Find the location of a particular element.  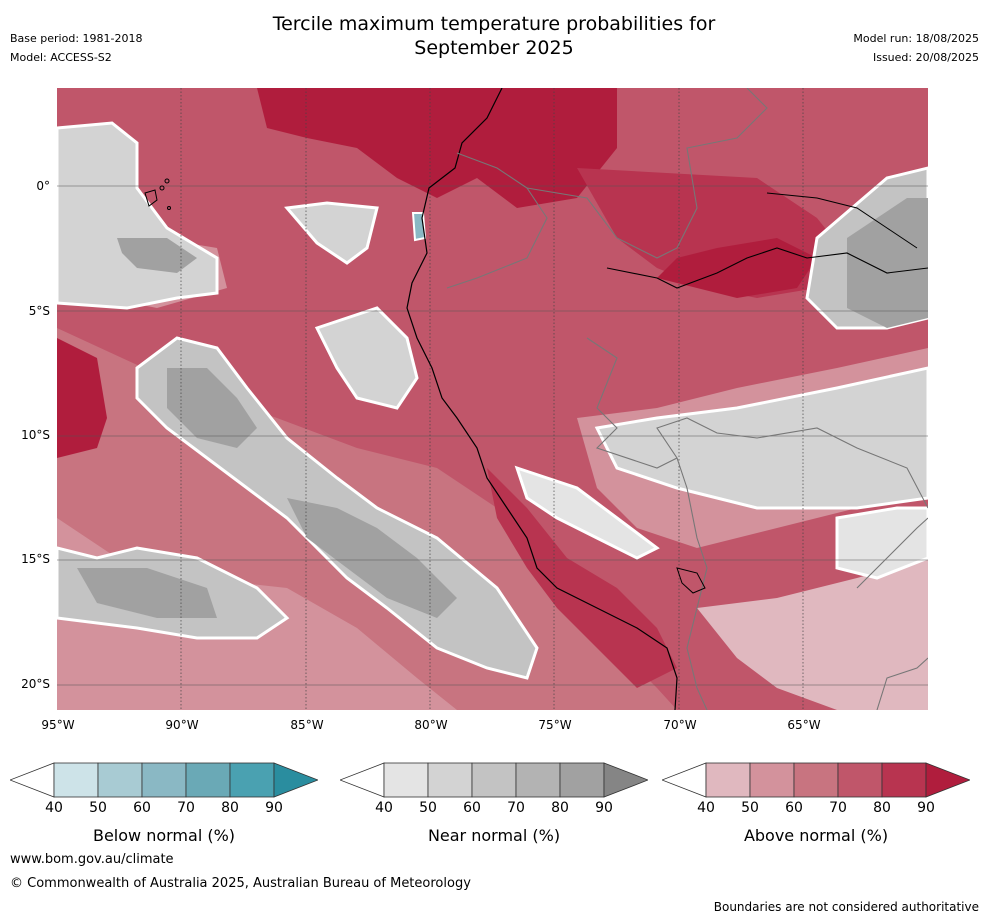

base-period-label: Base period: 1981-2018 is located at coordinates (76, 38).